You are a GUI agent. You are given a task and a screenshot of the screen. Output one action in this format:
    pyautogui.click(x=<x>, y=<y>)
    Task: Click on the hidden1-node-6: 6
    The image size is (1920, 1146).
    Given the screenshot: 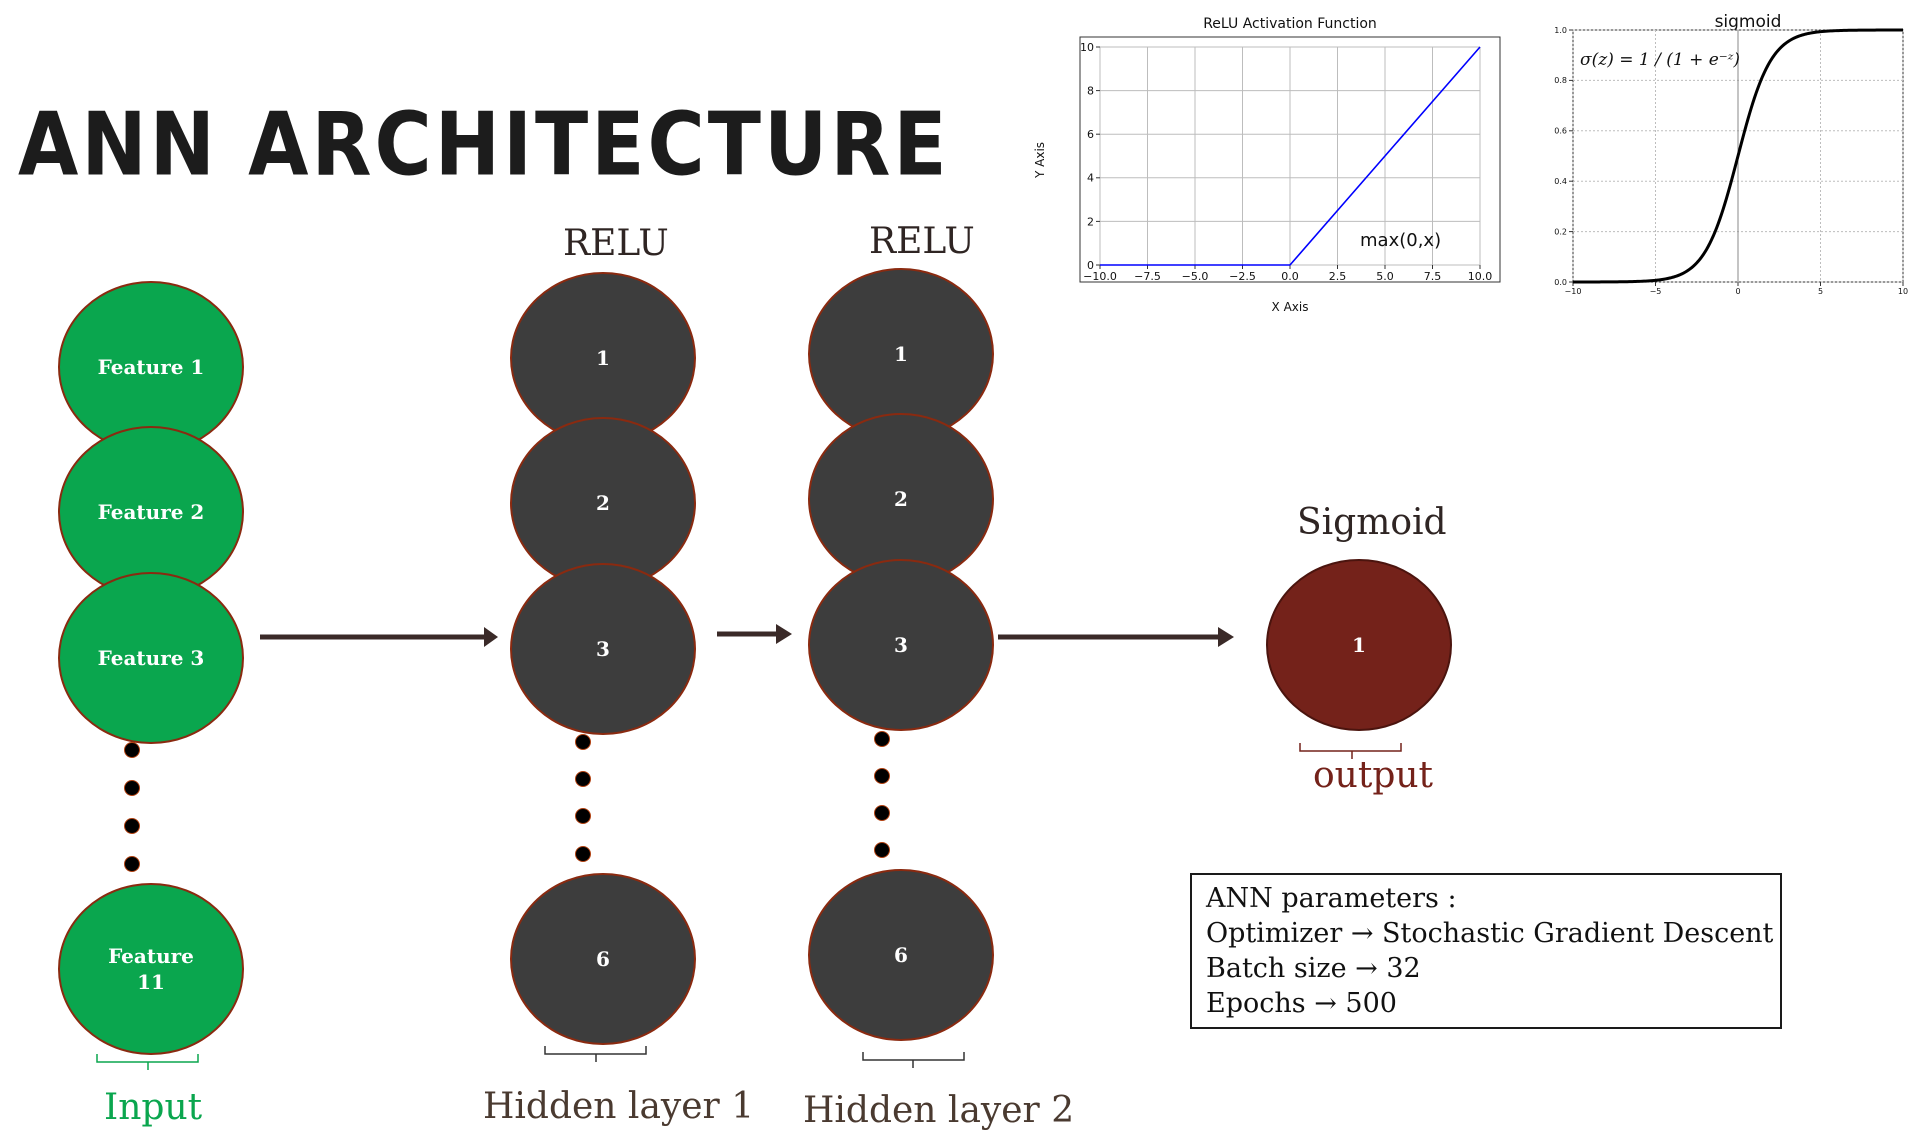 What is the action you would take?
    pyautogui.click(x=603, y=959)
    